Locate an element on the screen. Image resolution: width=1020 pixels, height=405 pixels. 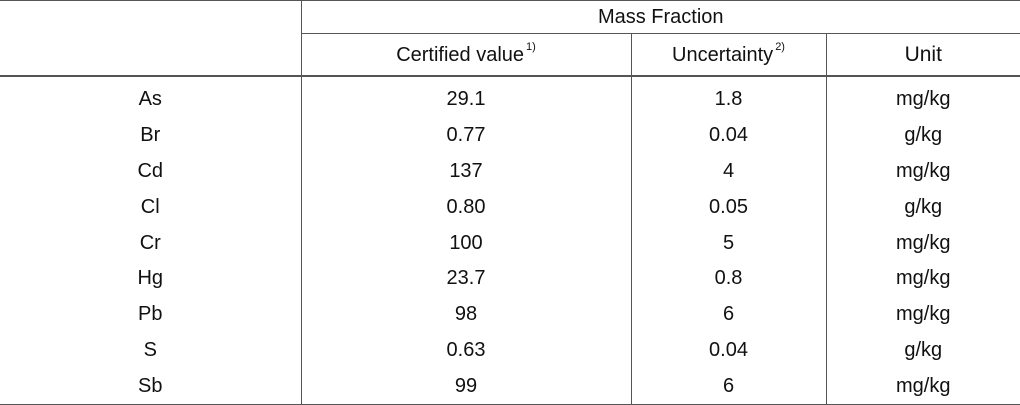
table-row: Cr 100 5 mg/kg is located at coordinates (510, 242).